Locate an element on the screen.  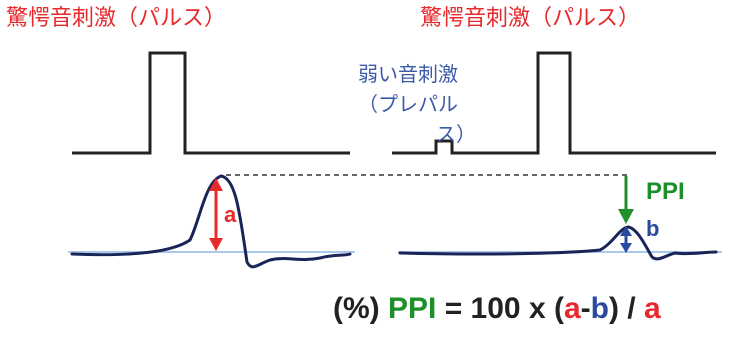
startle-pulse-trace-left is located at coordinates (211, 103).